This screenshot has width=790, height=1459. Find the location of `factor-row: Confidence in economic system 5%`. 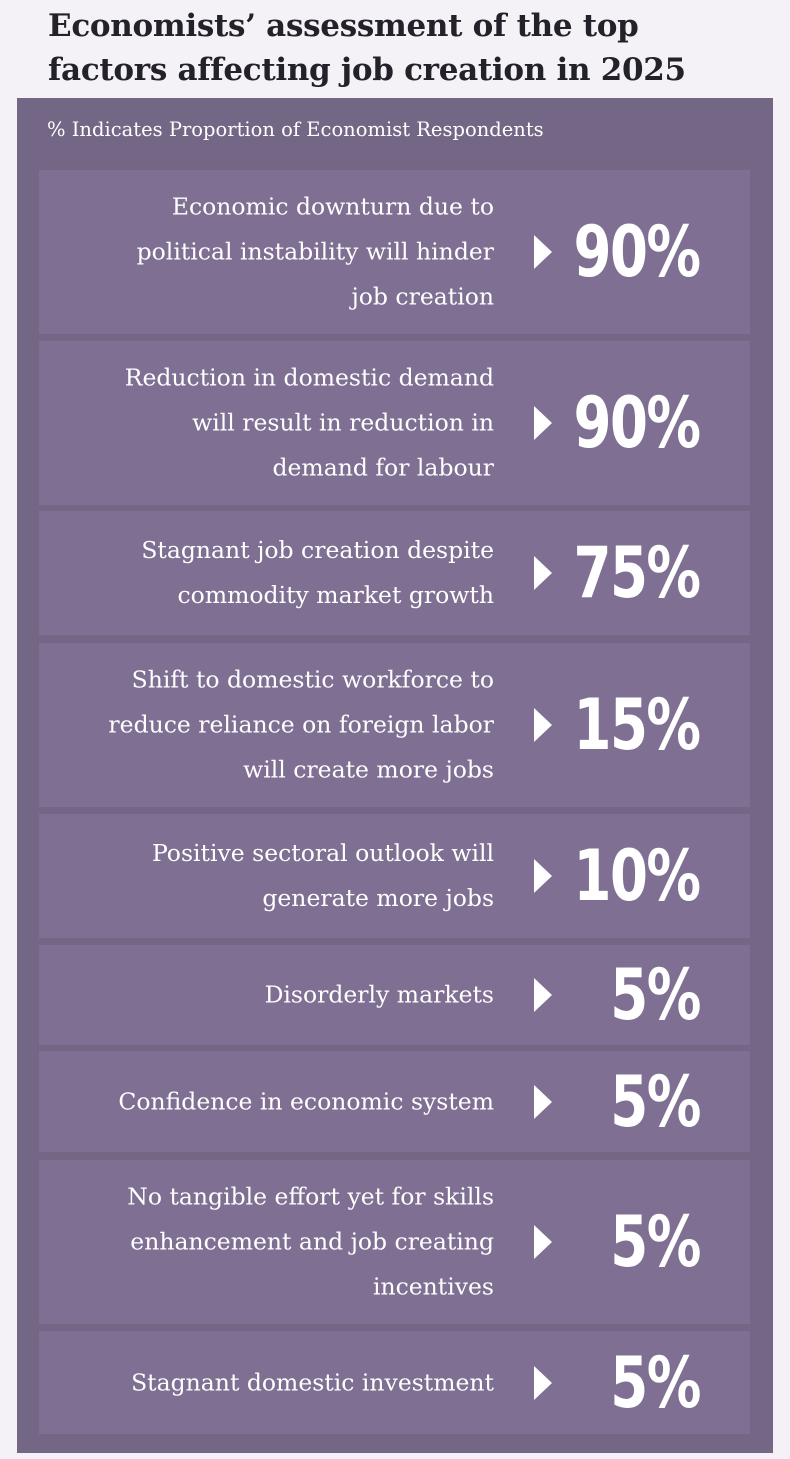

factor-row: Confidence in economic system 5% is located at coordinates (394, 1101).